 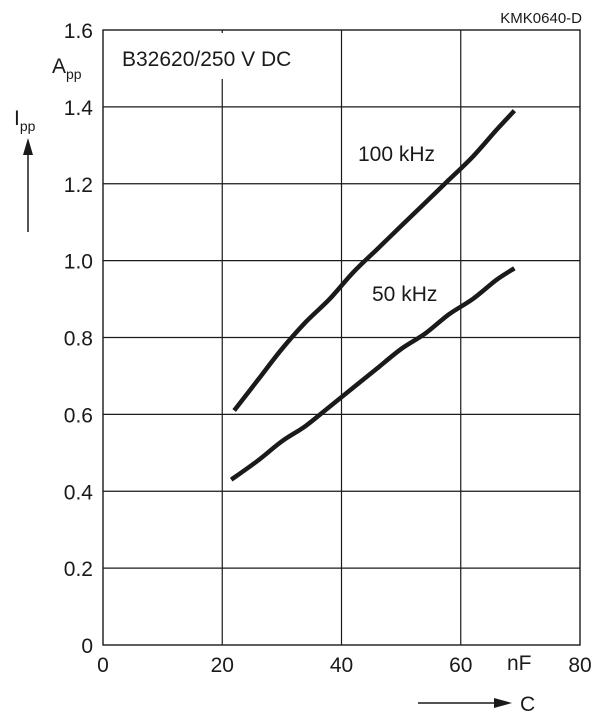 I want to click on y-tick-label: 1.0, so click(x=78, y=262).